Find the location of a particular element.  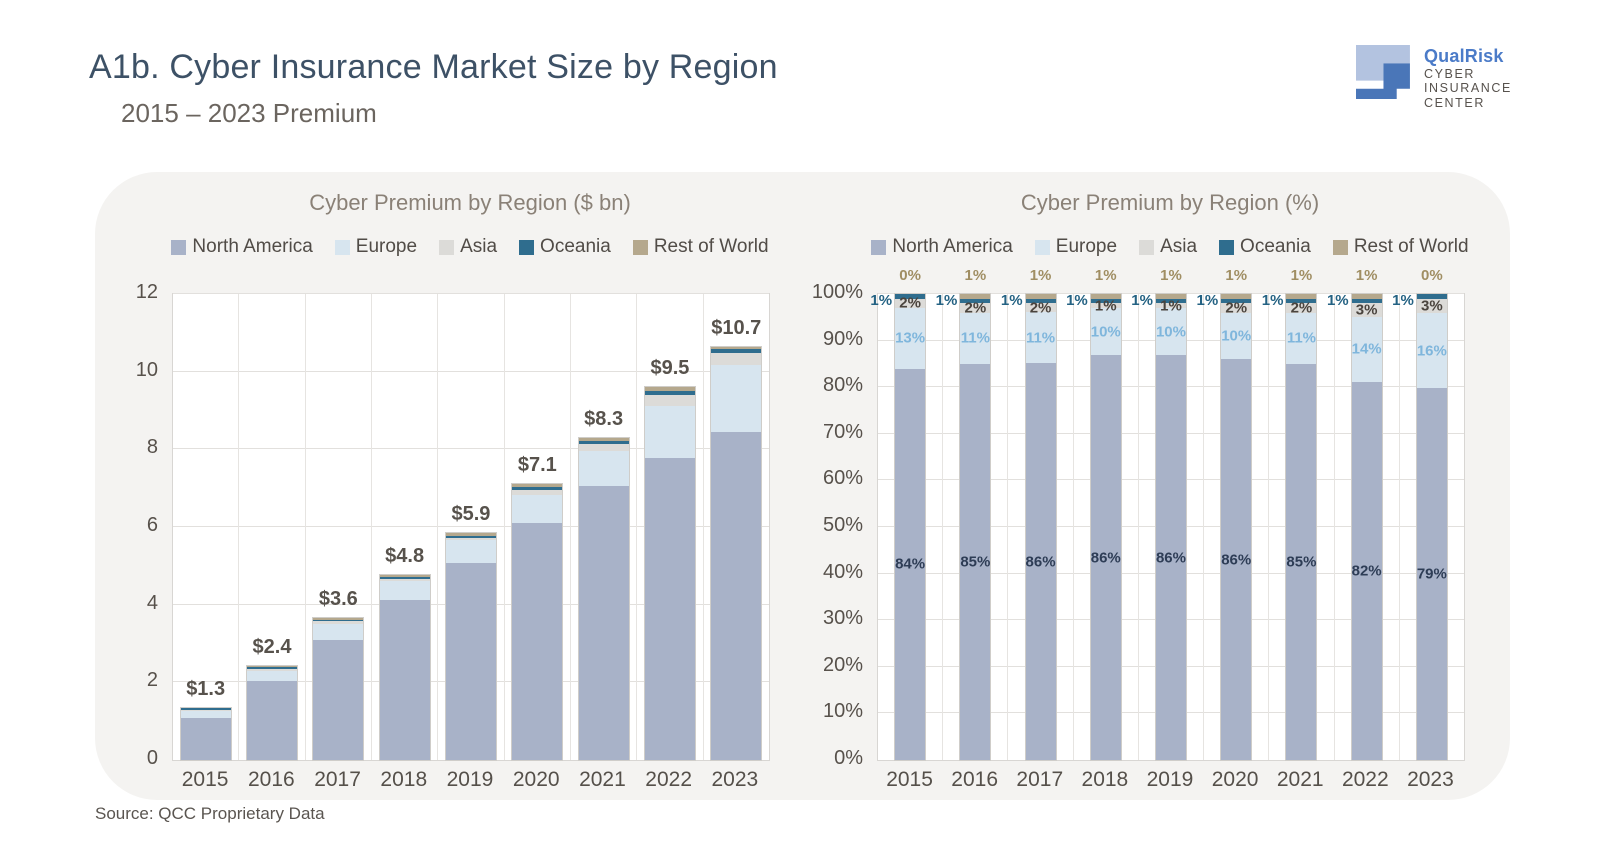

logo-line-center: CENTER is located at coordinates (1454, 102).